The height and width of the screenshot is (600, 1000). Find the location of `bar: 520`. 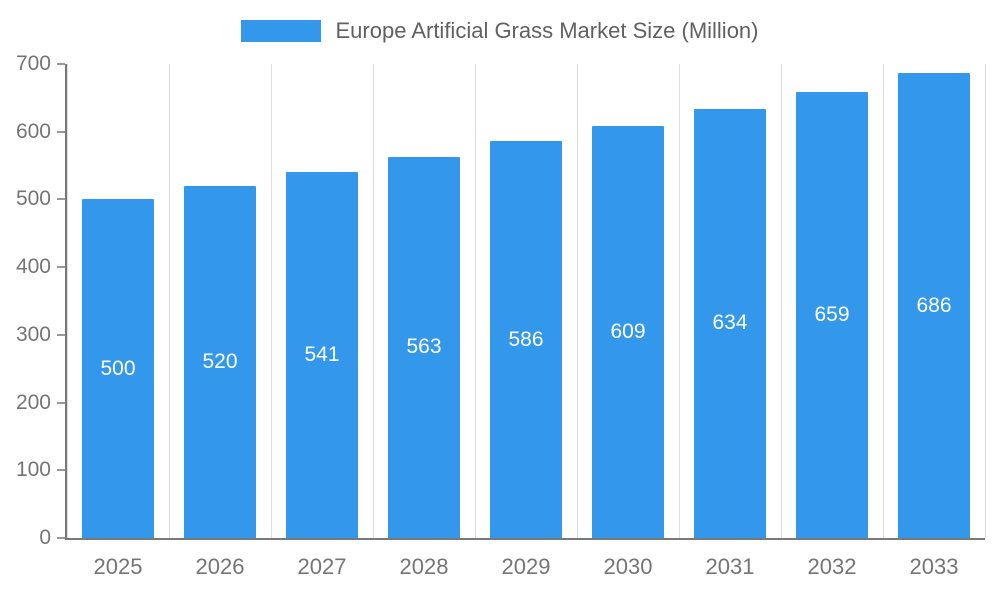

bar: 520 is located at coordinates (220, 361).